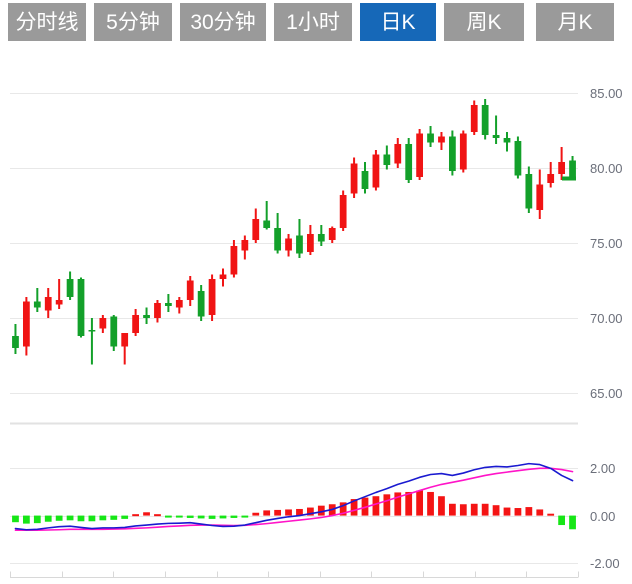  Describe the element at coordinates (605, 563) in the screenshot. I see `macd-axis-label: -2.00` at that location.